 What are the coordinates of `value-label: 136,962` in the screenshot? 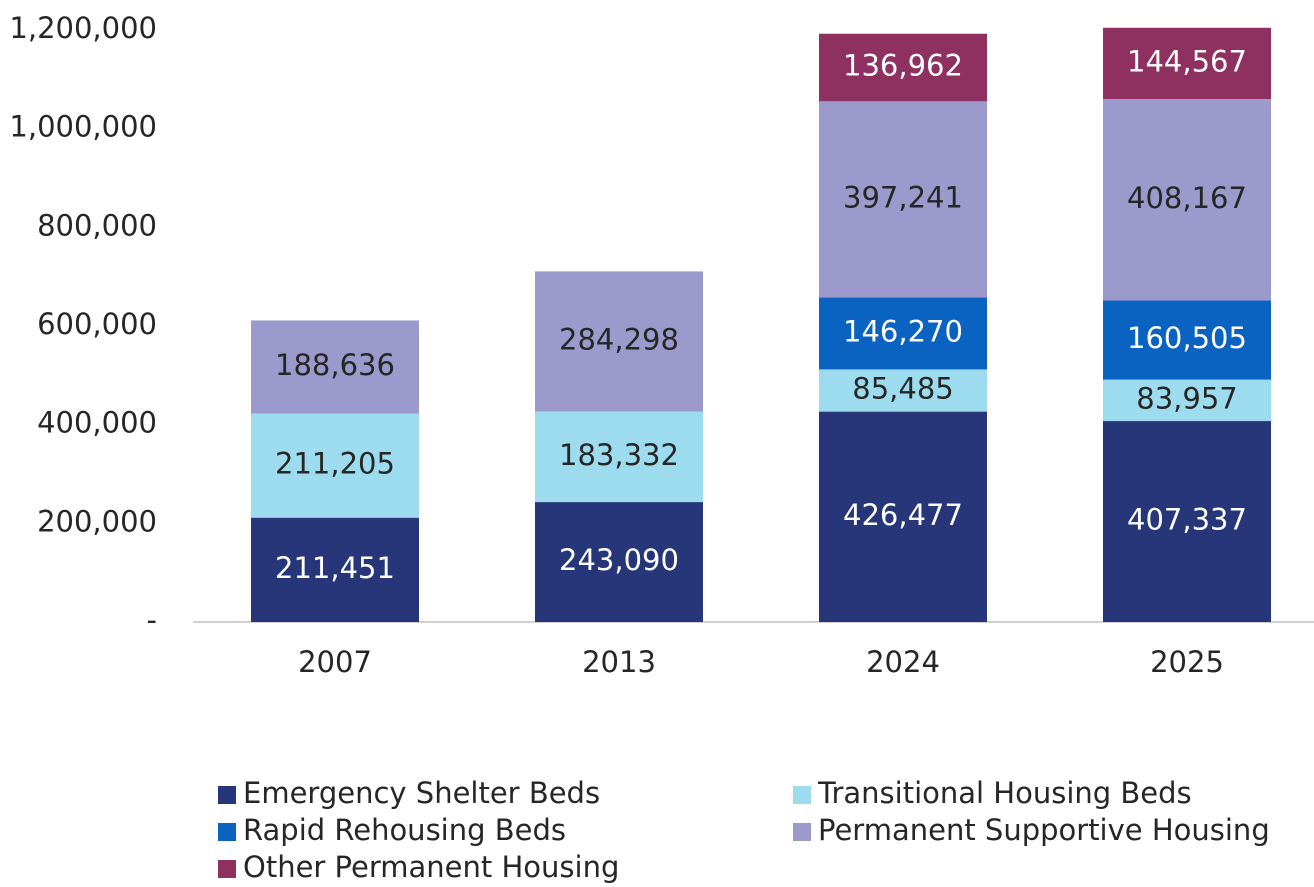 It's located at (903, 66).